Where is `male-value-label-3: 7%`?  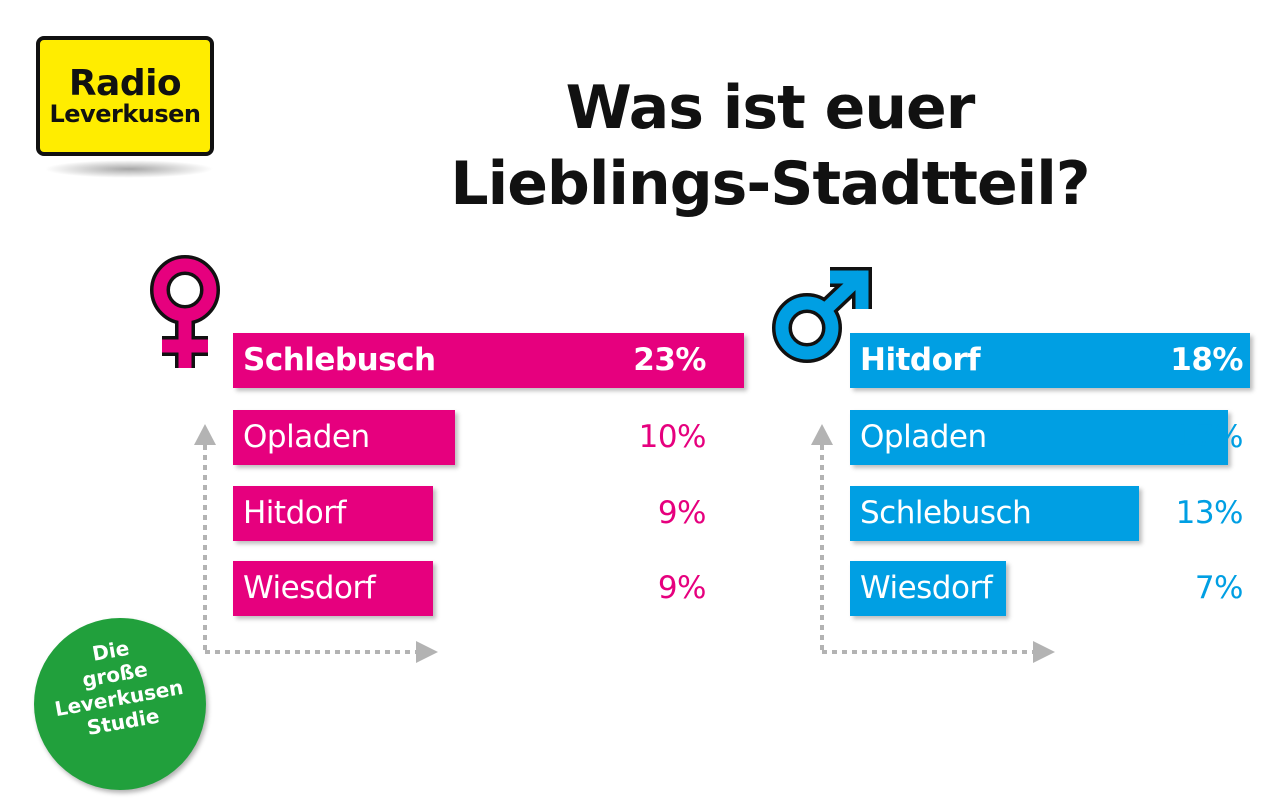
male-value-label-3: 7% is located at coordinates (1219, 588).